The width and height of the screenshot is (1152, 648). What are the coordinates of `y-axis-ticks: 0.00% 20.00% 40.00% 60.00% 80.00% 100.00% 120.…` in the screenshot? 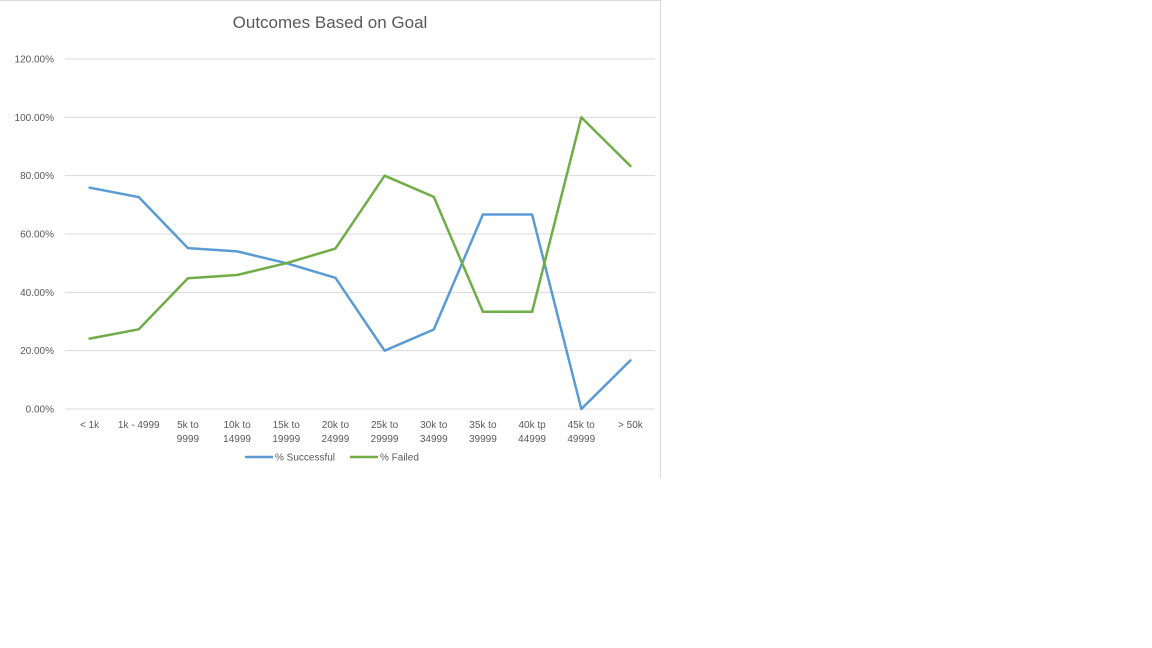 It's located at (35, 235).